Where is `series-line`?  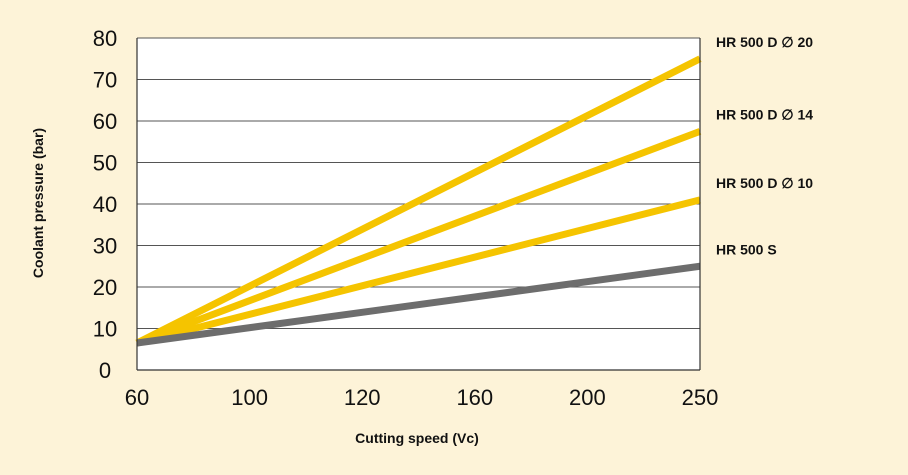
series-line is located at coordinates (418, 304).